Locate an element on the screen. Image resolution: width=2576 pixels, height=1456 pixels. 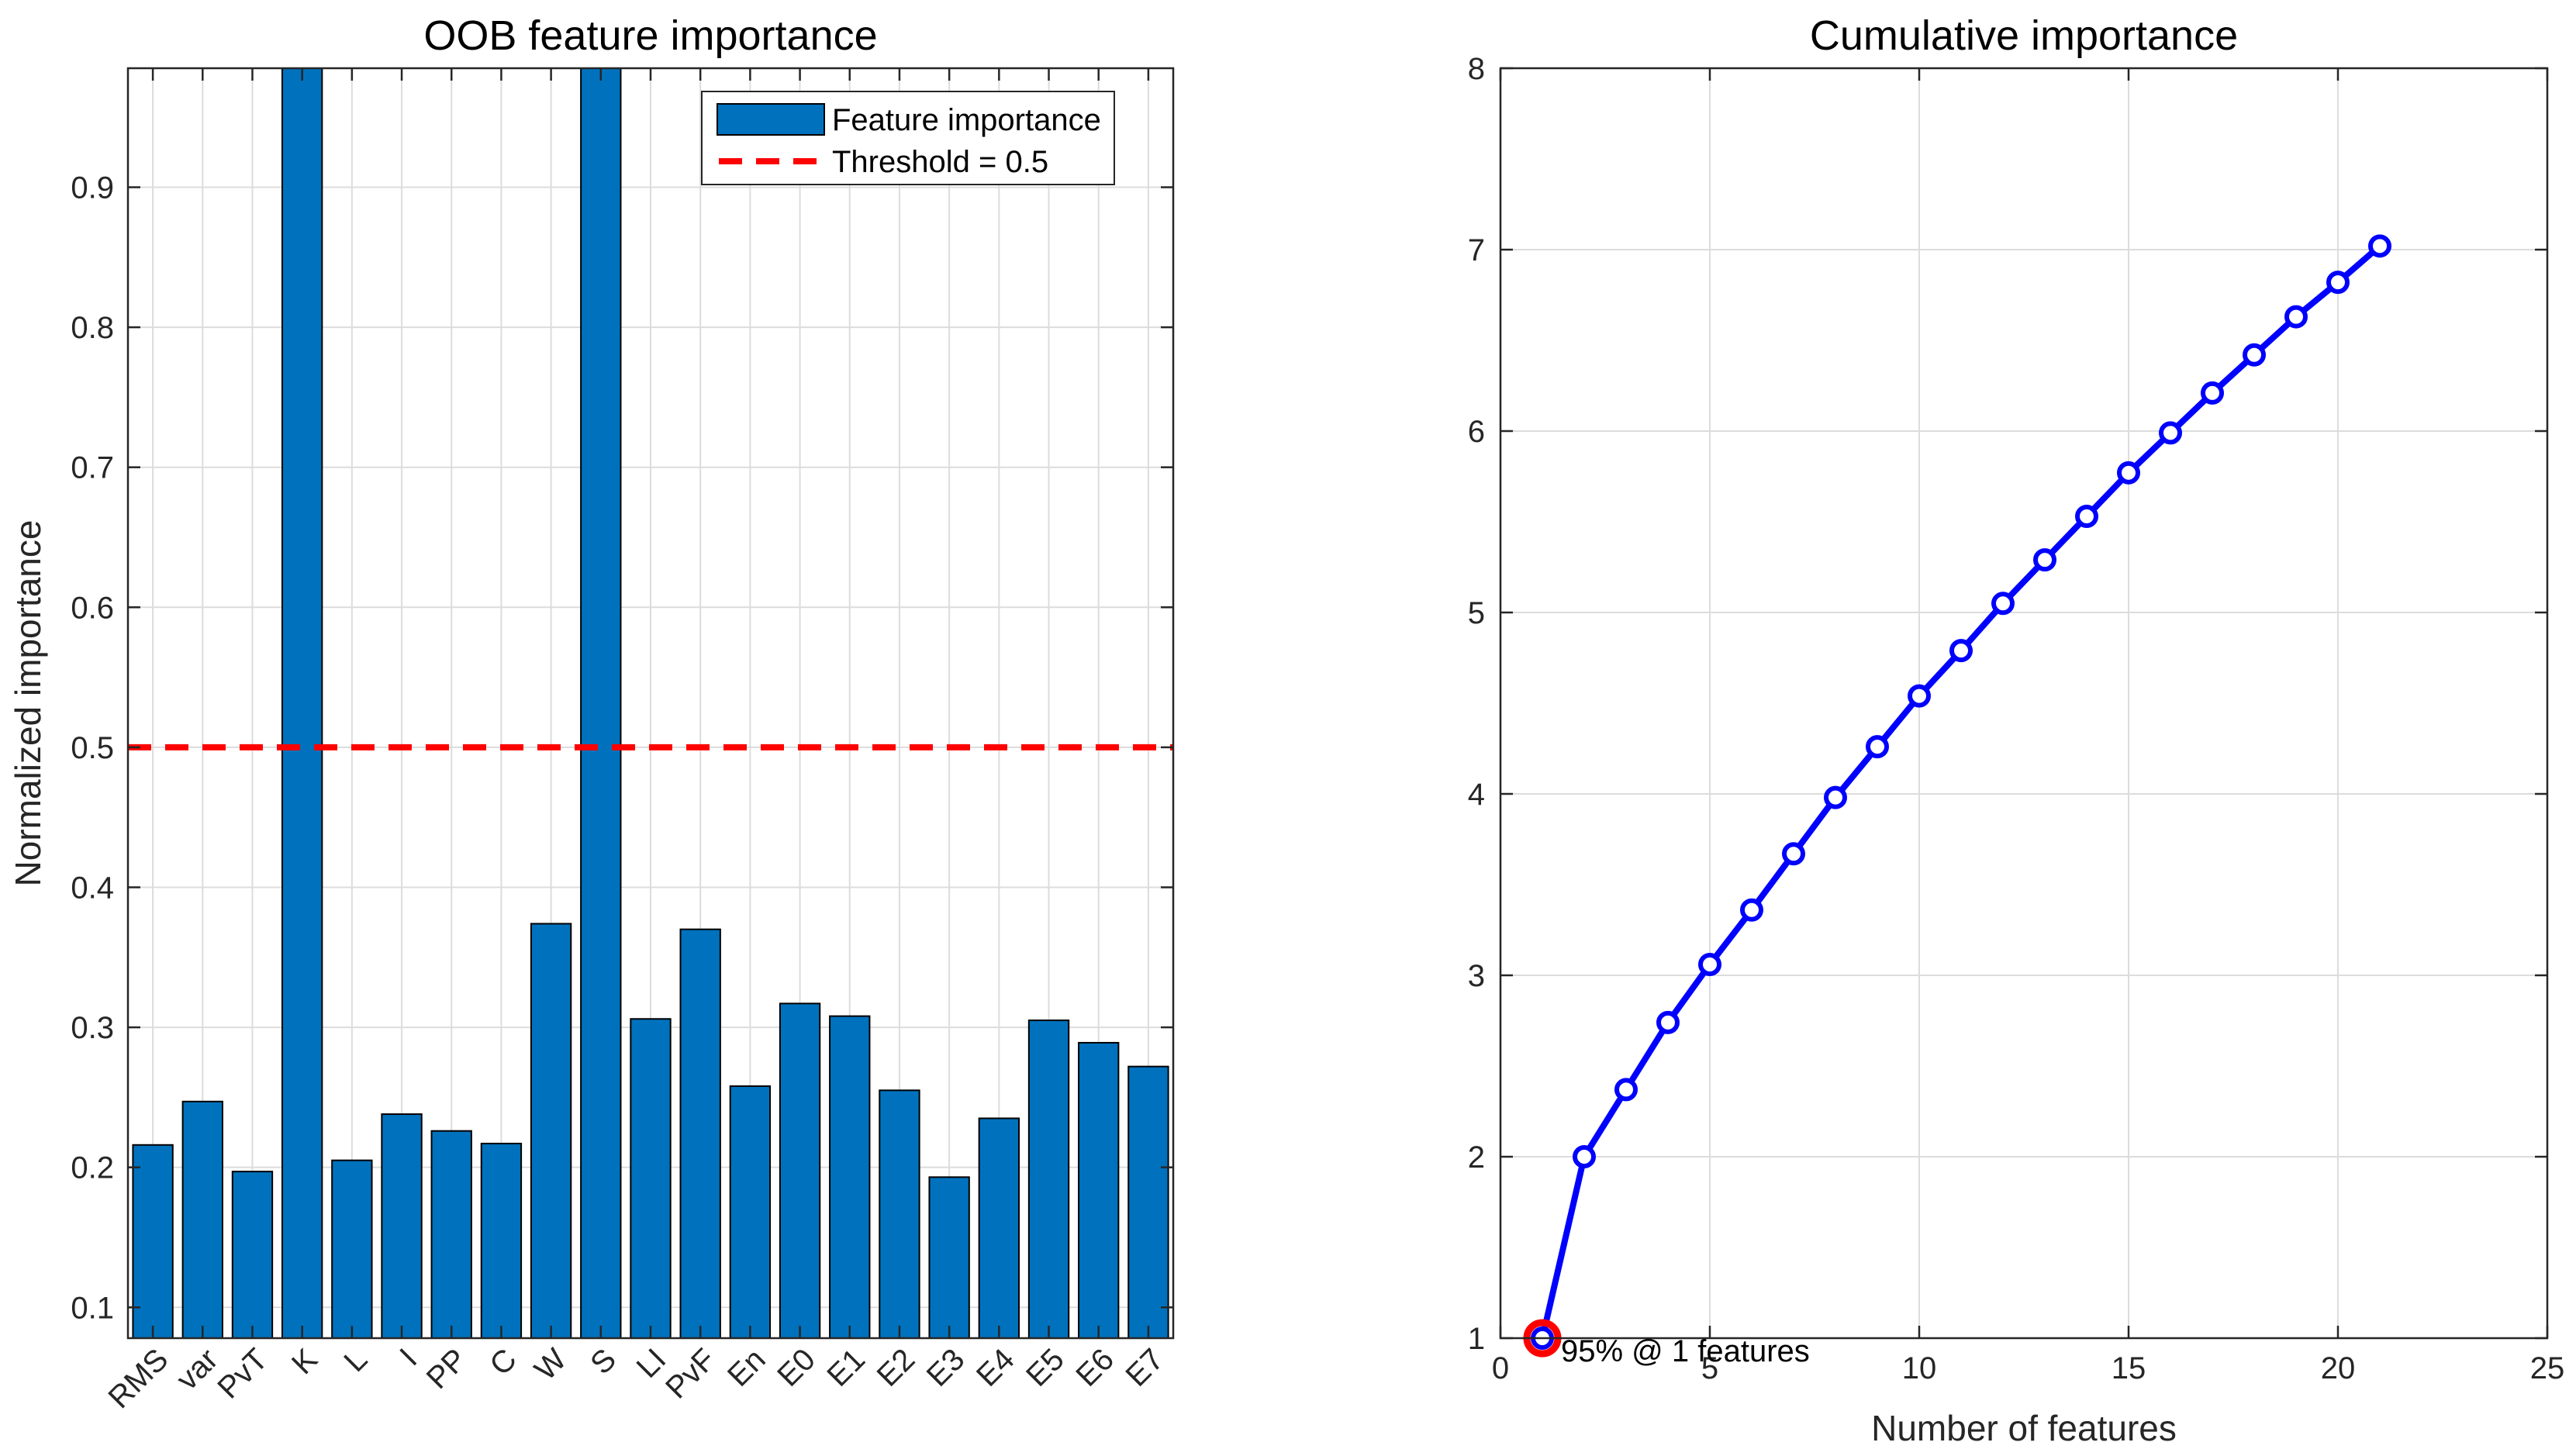
x-tick-label-en: En is located at coordinates (746, 1368).